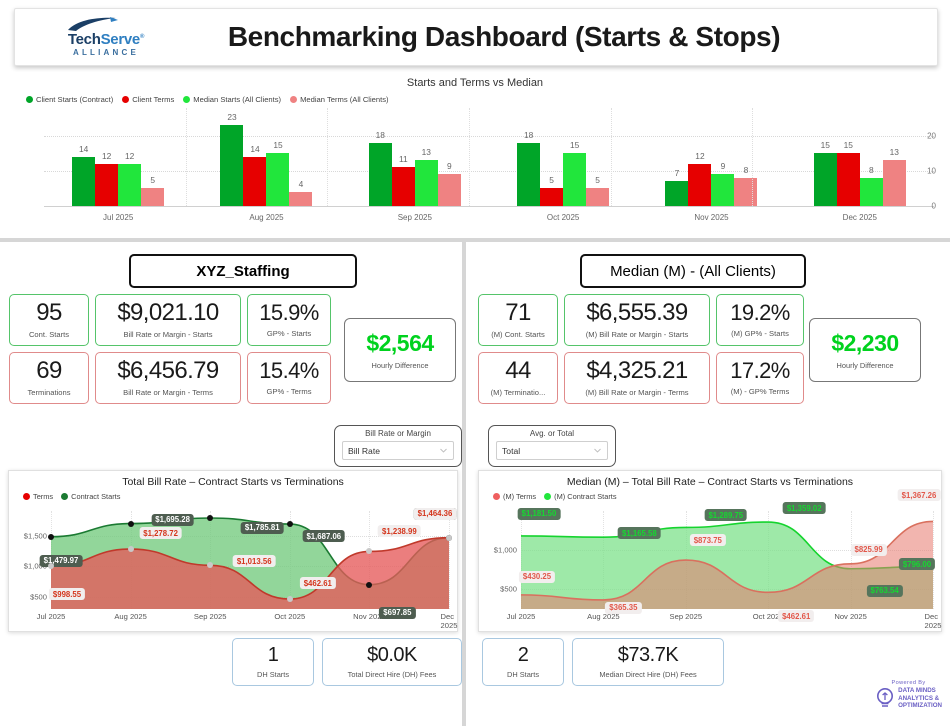 Image resolution: width=950 pixels, height=726 pixels. Describe the element at coordinates (69, 99) in the screenshot. I see `legend-item-client-starts: Client Starts (Contract)` at that location.